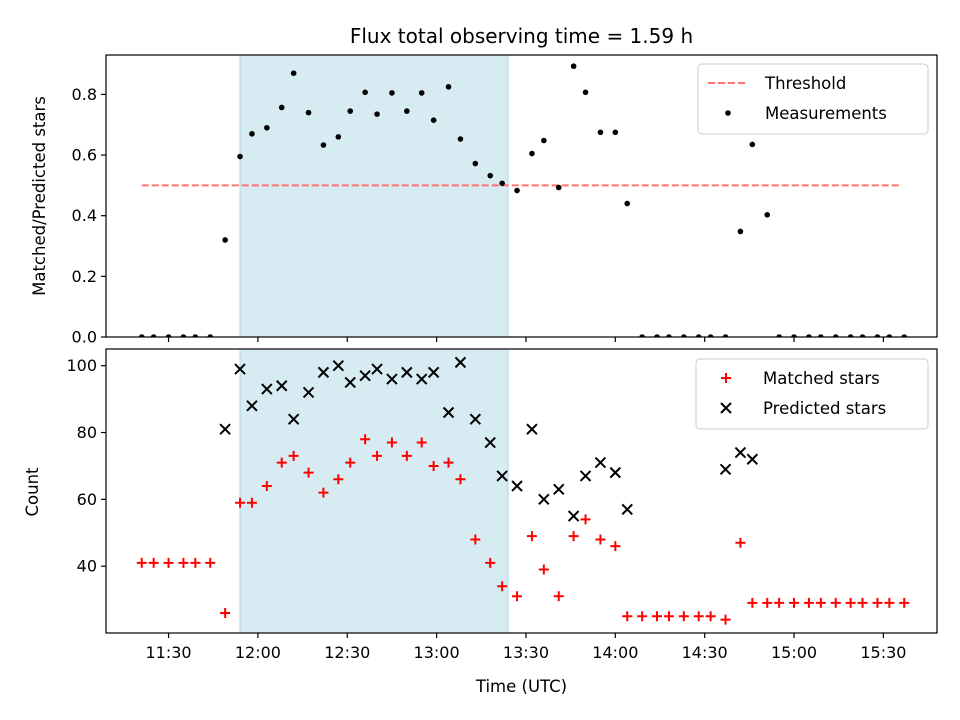  What do you see at coordinates (84, 215) in the screenshot?
I see `top-y-tick-label: 0.4` at bounding box center [84, 215].